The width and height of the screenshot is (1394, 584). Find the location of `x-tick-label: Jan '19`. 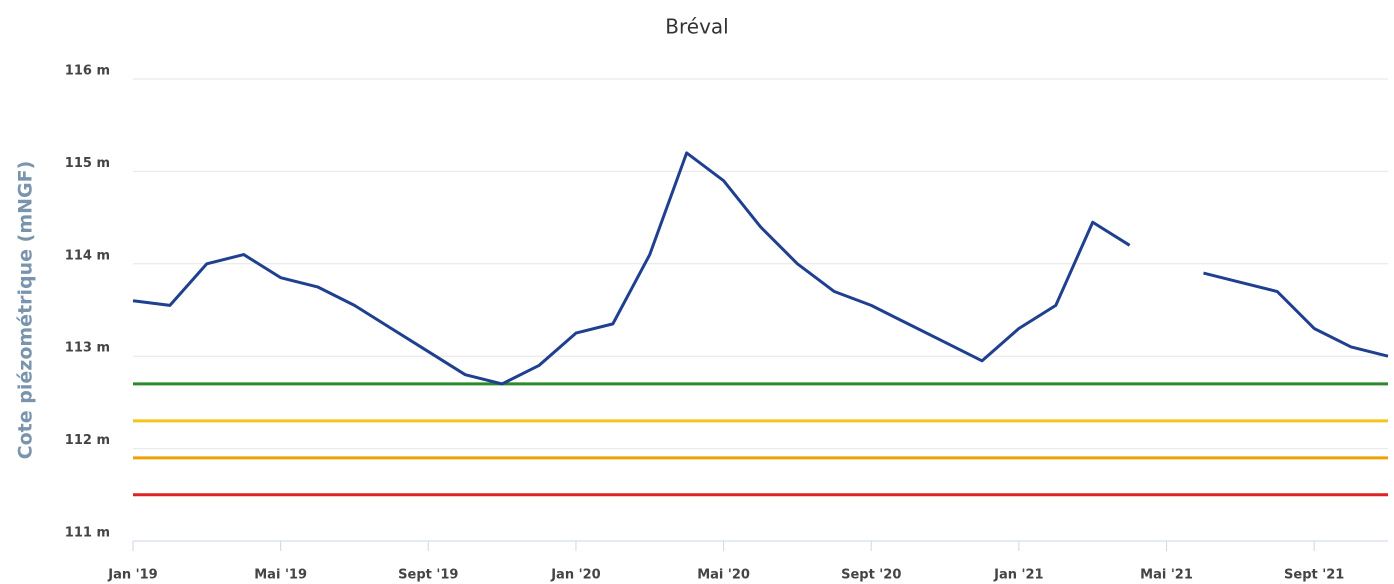

x-tick-label: Jan '19 is located at coordinates (132, 575).